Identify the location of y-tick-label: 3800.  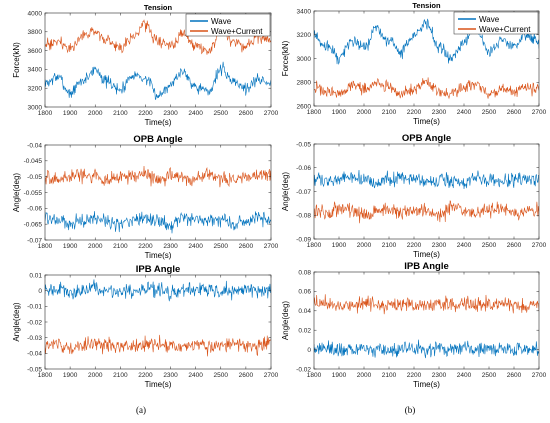
(35, 32).